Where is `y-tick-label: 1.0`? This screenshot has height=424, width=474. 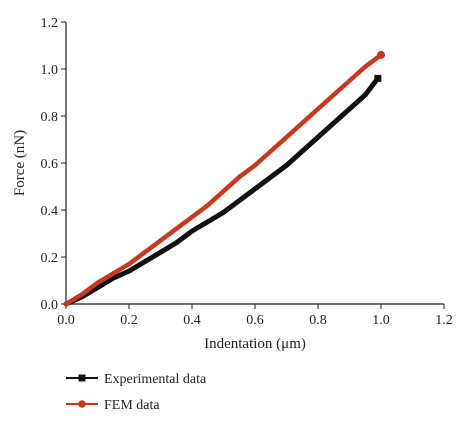 y-tick-label: 1.0 is located at coordinates (50, 70).